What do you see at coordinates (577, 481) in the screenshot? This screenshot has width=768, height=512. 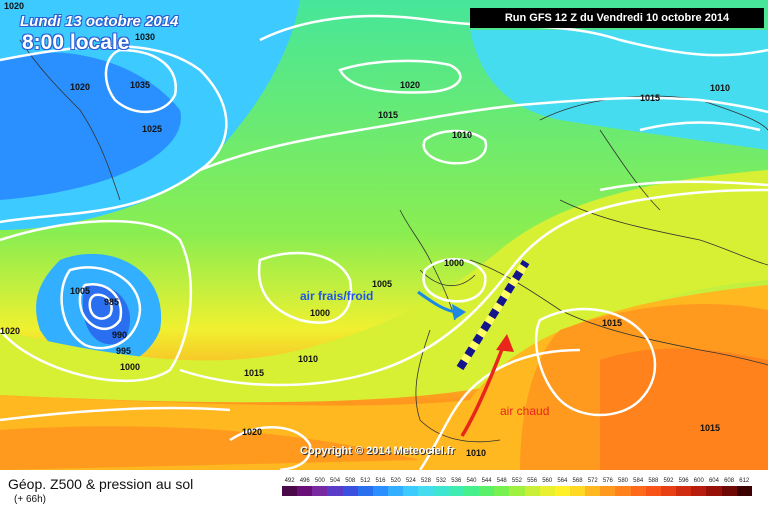 I see `scale-tick-label: 568` at bounding box center [577, 481].